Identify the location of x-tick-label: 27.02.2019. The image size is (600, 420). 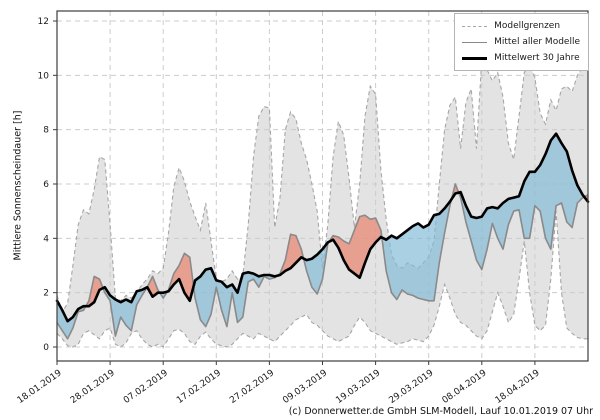
(252, 387).